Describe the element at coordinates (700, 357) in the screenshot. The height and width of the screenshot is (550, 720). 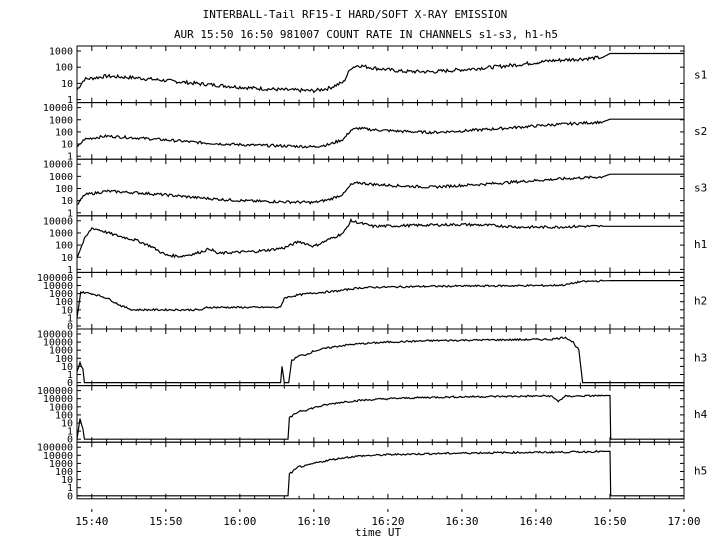
I see `channel-label: h3` at that location.